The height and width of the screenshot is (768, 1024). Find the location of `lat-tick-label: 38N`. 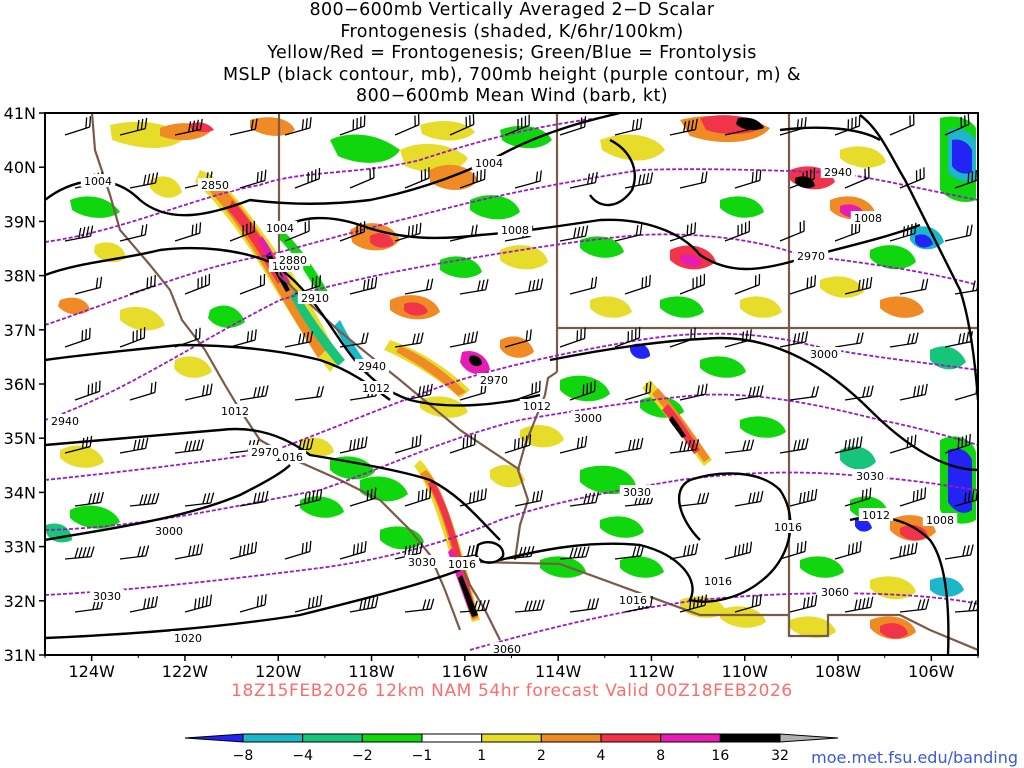

lat-tick-label: 38N is located at coordinates (20, 276).